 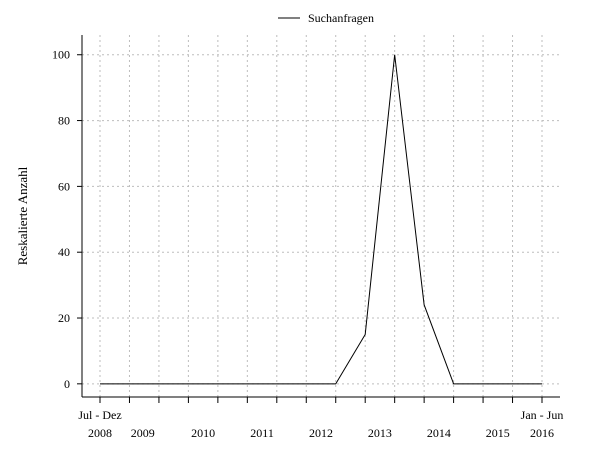 I want to click on x-year-label: 2008, so click(x=100, y=433).